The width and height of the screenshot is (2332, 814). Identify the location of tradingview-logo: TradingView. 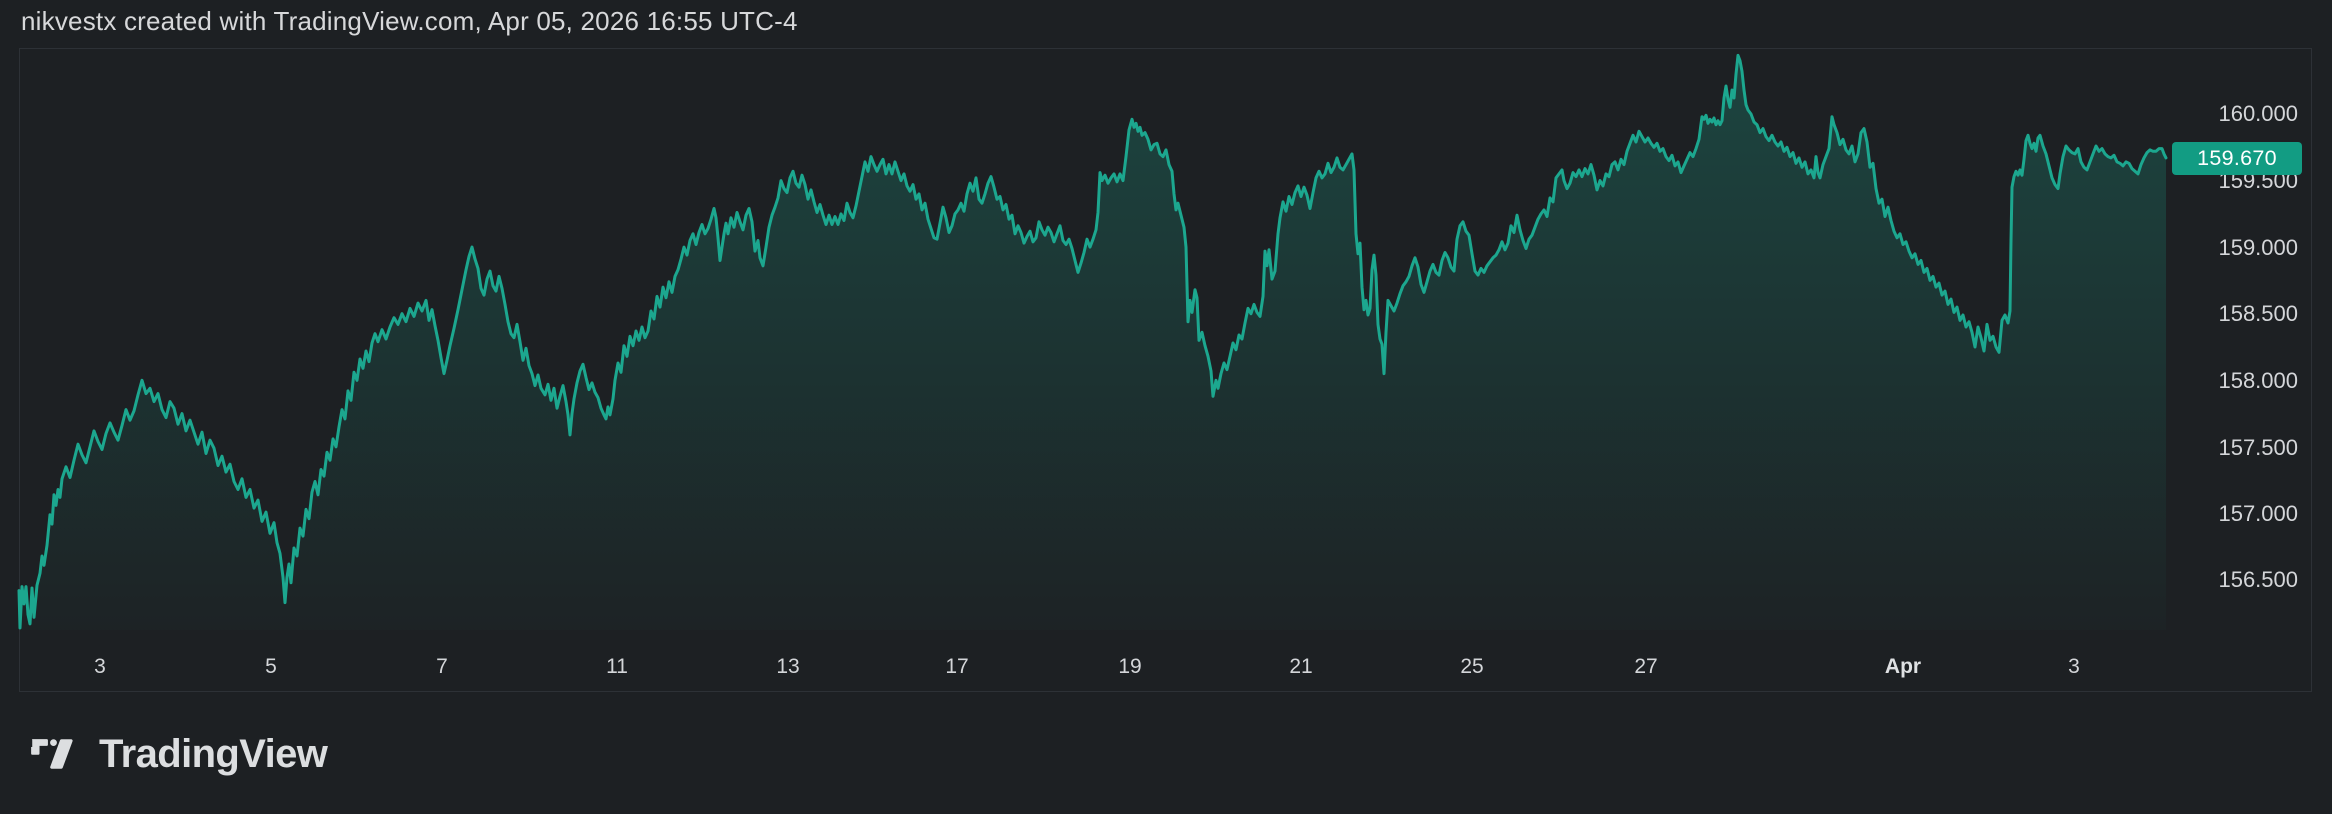
(179, 754).